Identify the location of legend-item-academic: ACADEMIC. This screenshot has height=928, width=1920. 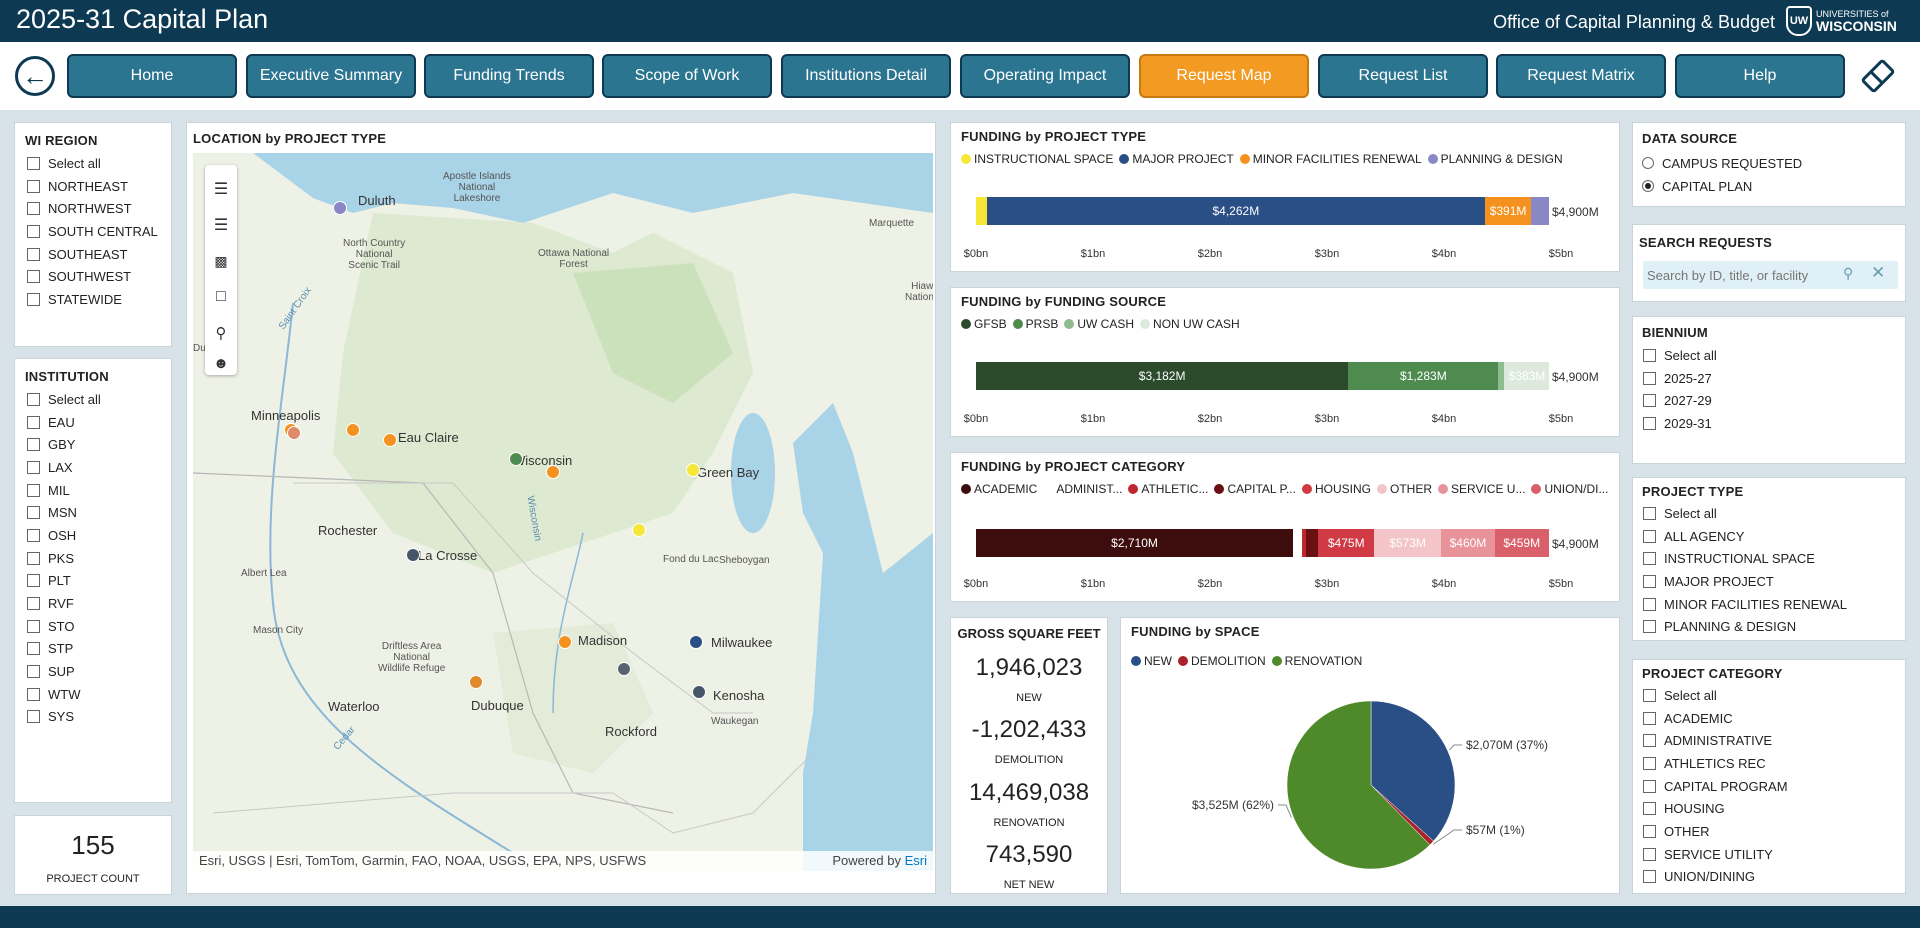
(999, 489).